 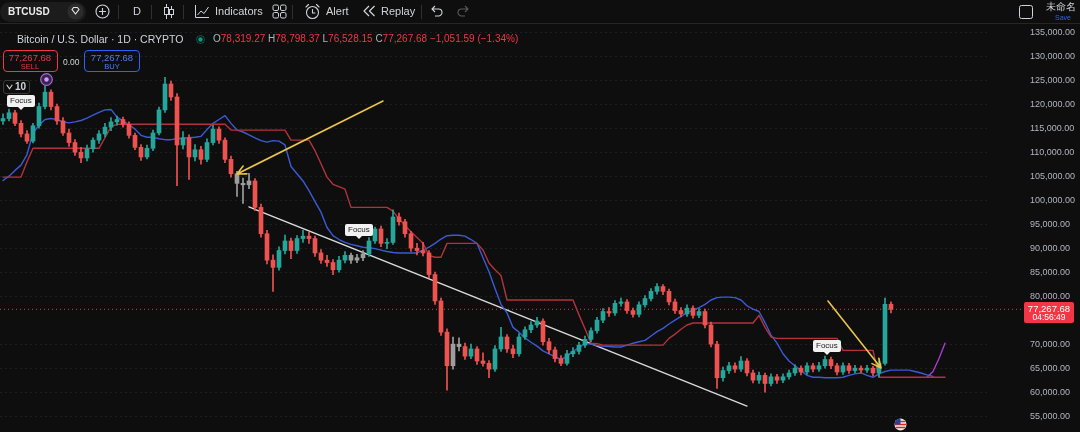 What do you see at coordinates (71, 62) in the screenshot?
I see `annotation: 0.00` at bounding box center [71, 62].